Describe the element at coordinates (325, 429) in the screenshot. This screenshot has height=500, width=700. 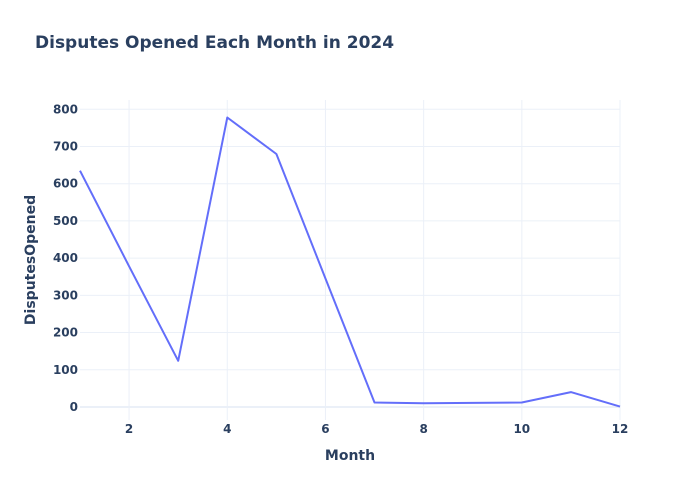
I see `x-tick-label: 6` at that location.